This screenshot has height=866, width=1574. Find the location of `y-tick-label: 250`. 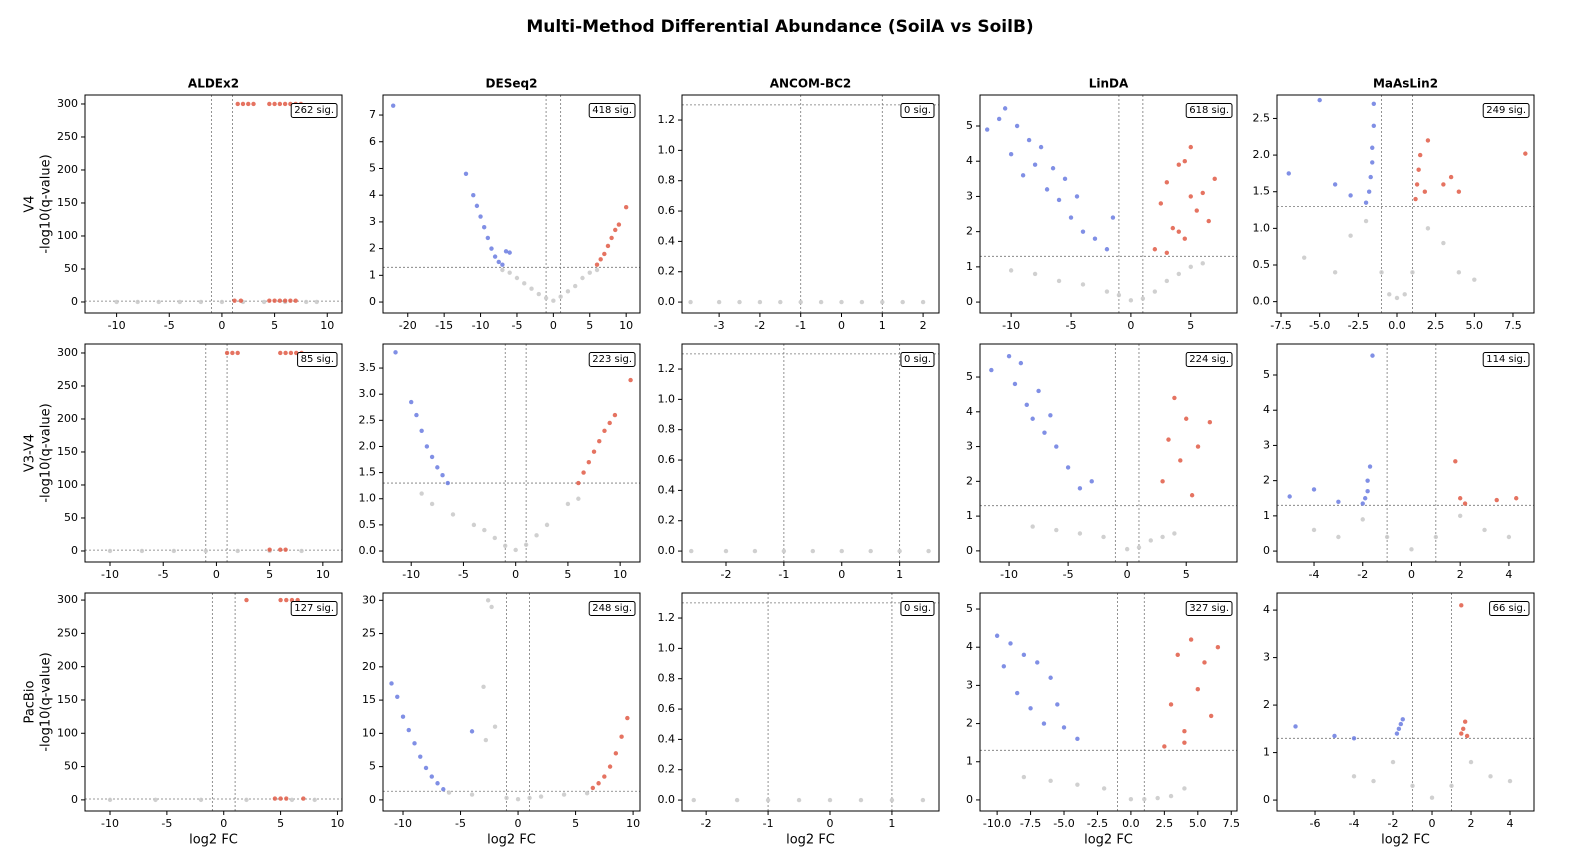

y-tick-label: 250 is located at coordinates (67, 136).